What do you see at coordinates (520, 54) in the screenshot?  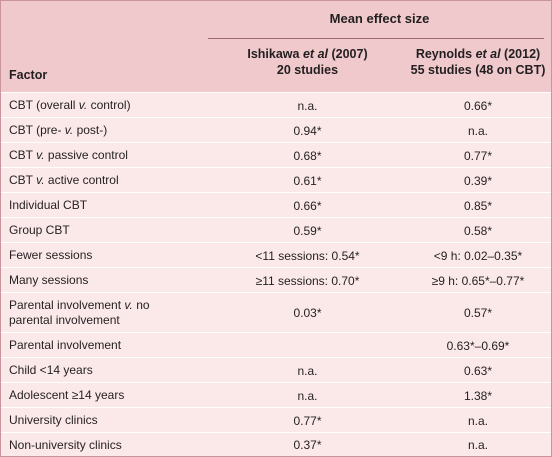 I see `col2-year: (2012)` at bounding box center [520, 54].